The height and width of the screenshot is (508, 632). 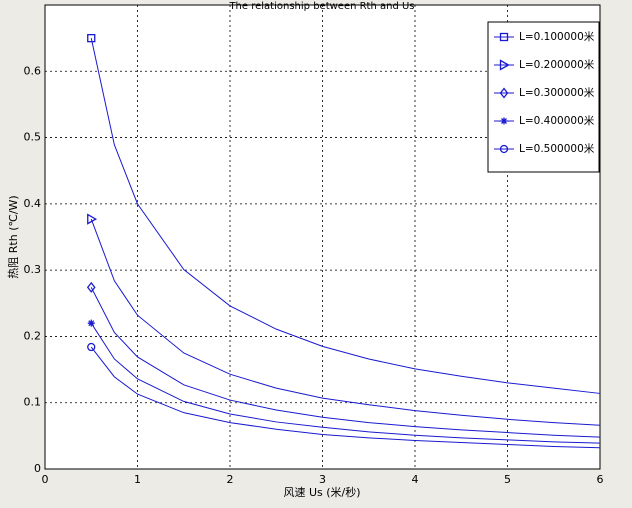 What do you see at coordinates (33, 402) in the screenshot?
I see `y-tick-label: 0.1` at bounding box center [33, 402].